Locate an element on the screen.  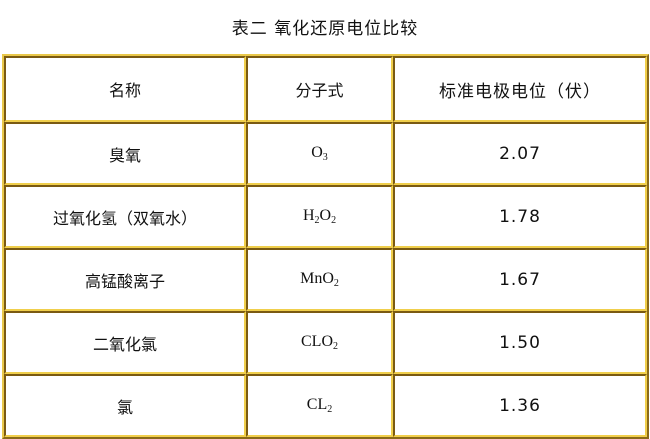
cell-formula: CL2 is located at coordinates (319, 405).